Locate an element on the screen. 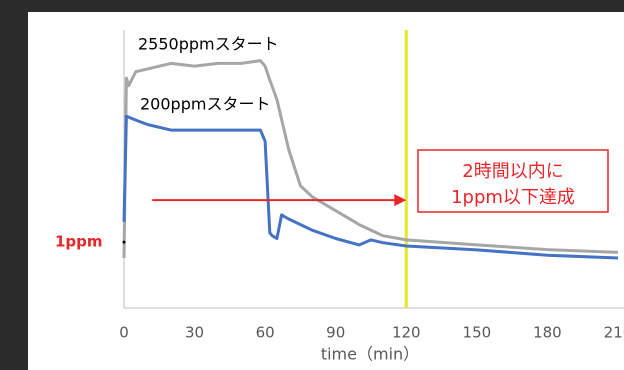 This screenshot has height=370, width=624. callout-text: 1ppm以下達成 is located at coordinates (513, 197).